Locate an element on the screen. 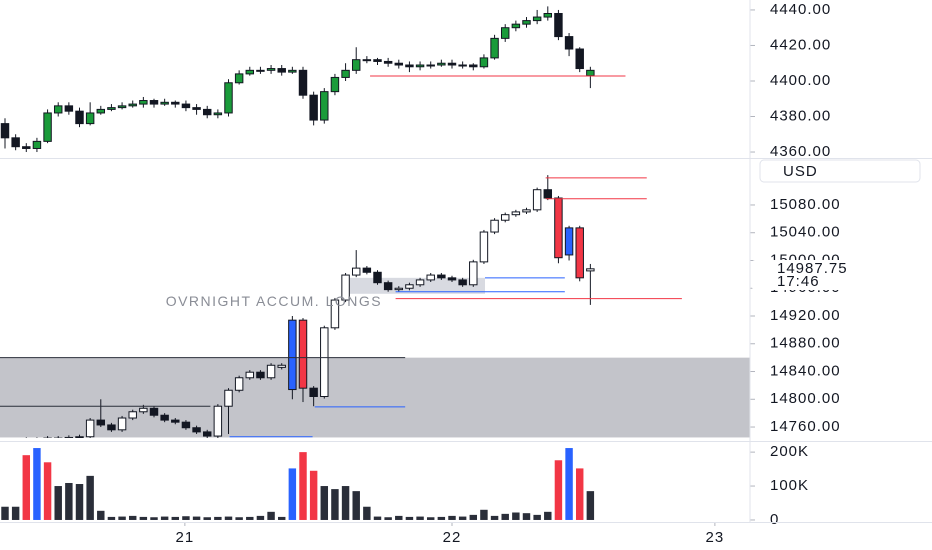 The width and height of the screenshot is (932, 550). y-tick-label: 0 is located at coordinates (774, 519).